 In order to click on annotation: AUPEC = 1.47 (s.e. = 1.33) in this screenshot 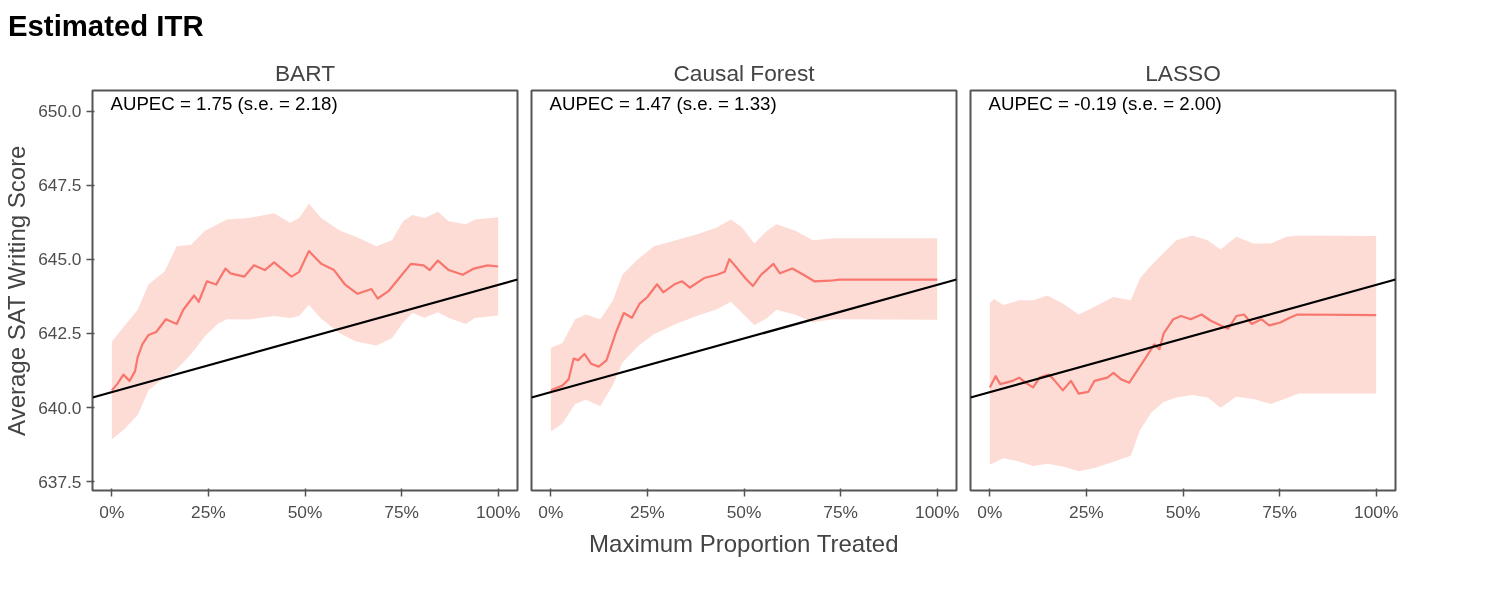, I will do `click(663, 103)`.